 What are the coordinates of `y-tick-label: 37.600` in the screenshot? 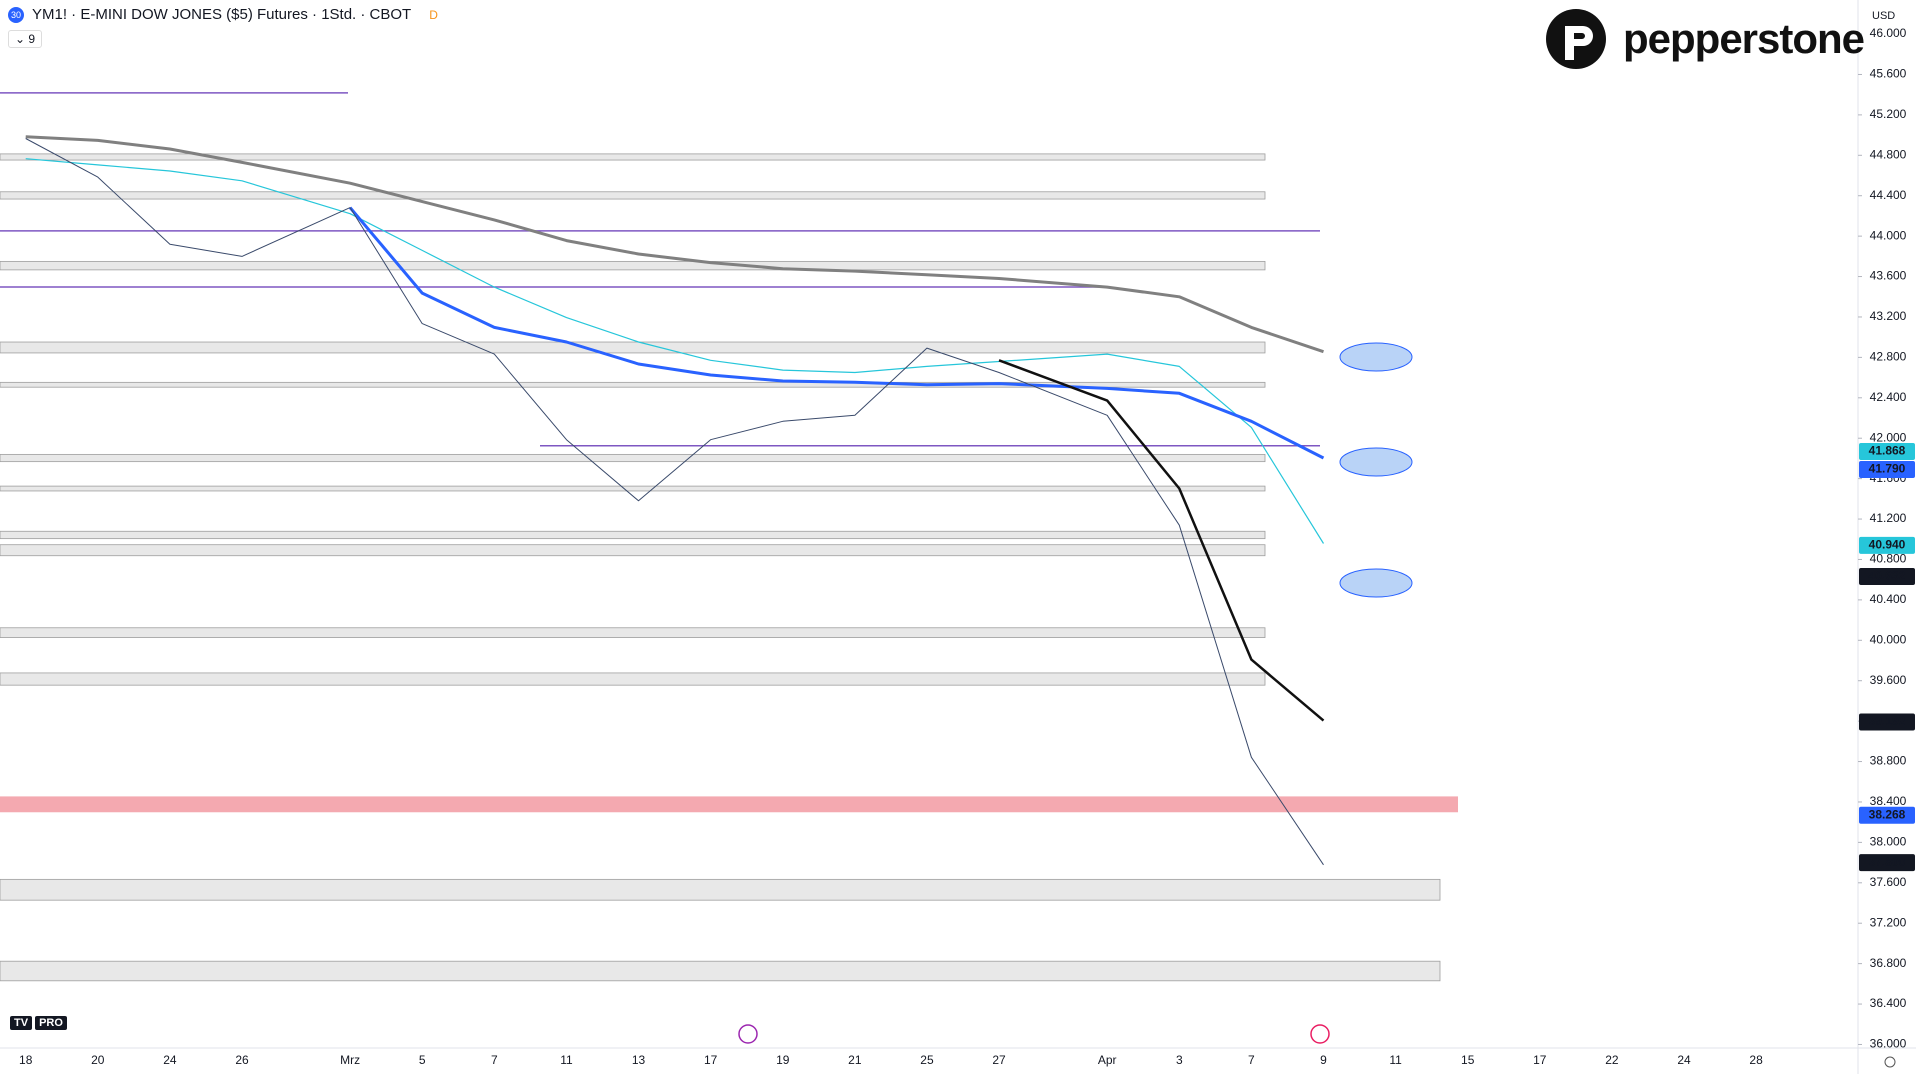 It's located at (1888, 882).